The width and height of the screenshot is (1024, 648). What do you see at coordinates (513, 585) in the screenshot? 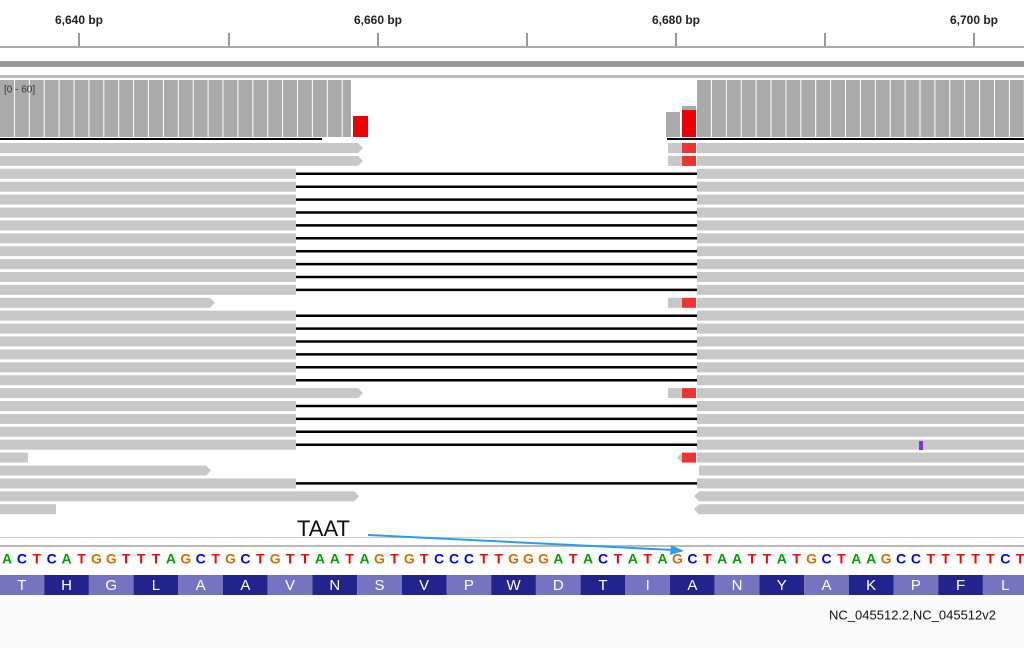
I see `amino-acid: W` at bounding box center [513, 585].